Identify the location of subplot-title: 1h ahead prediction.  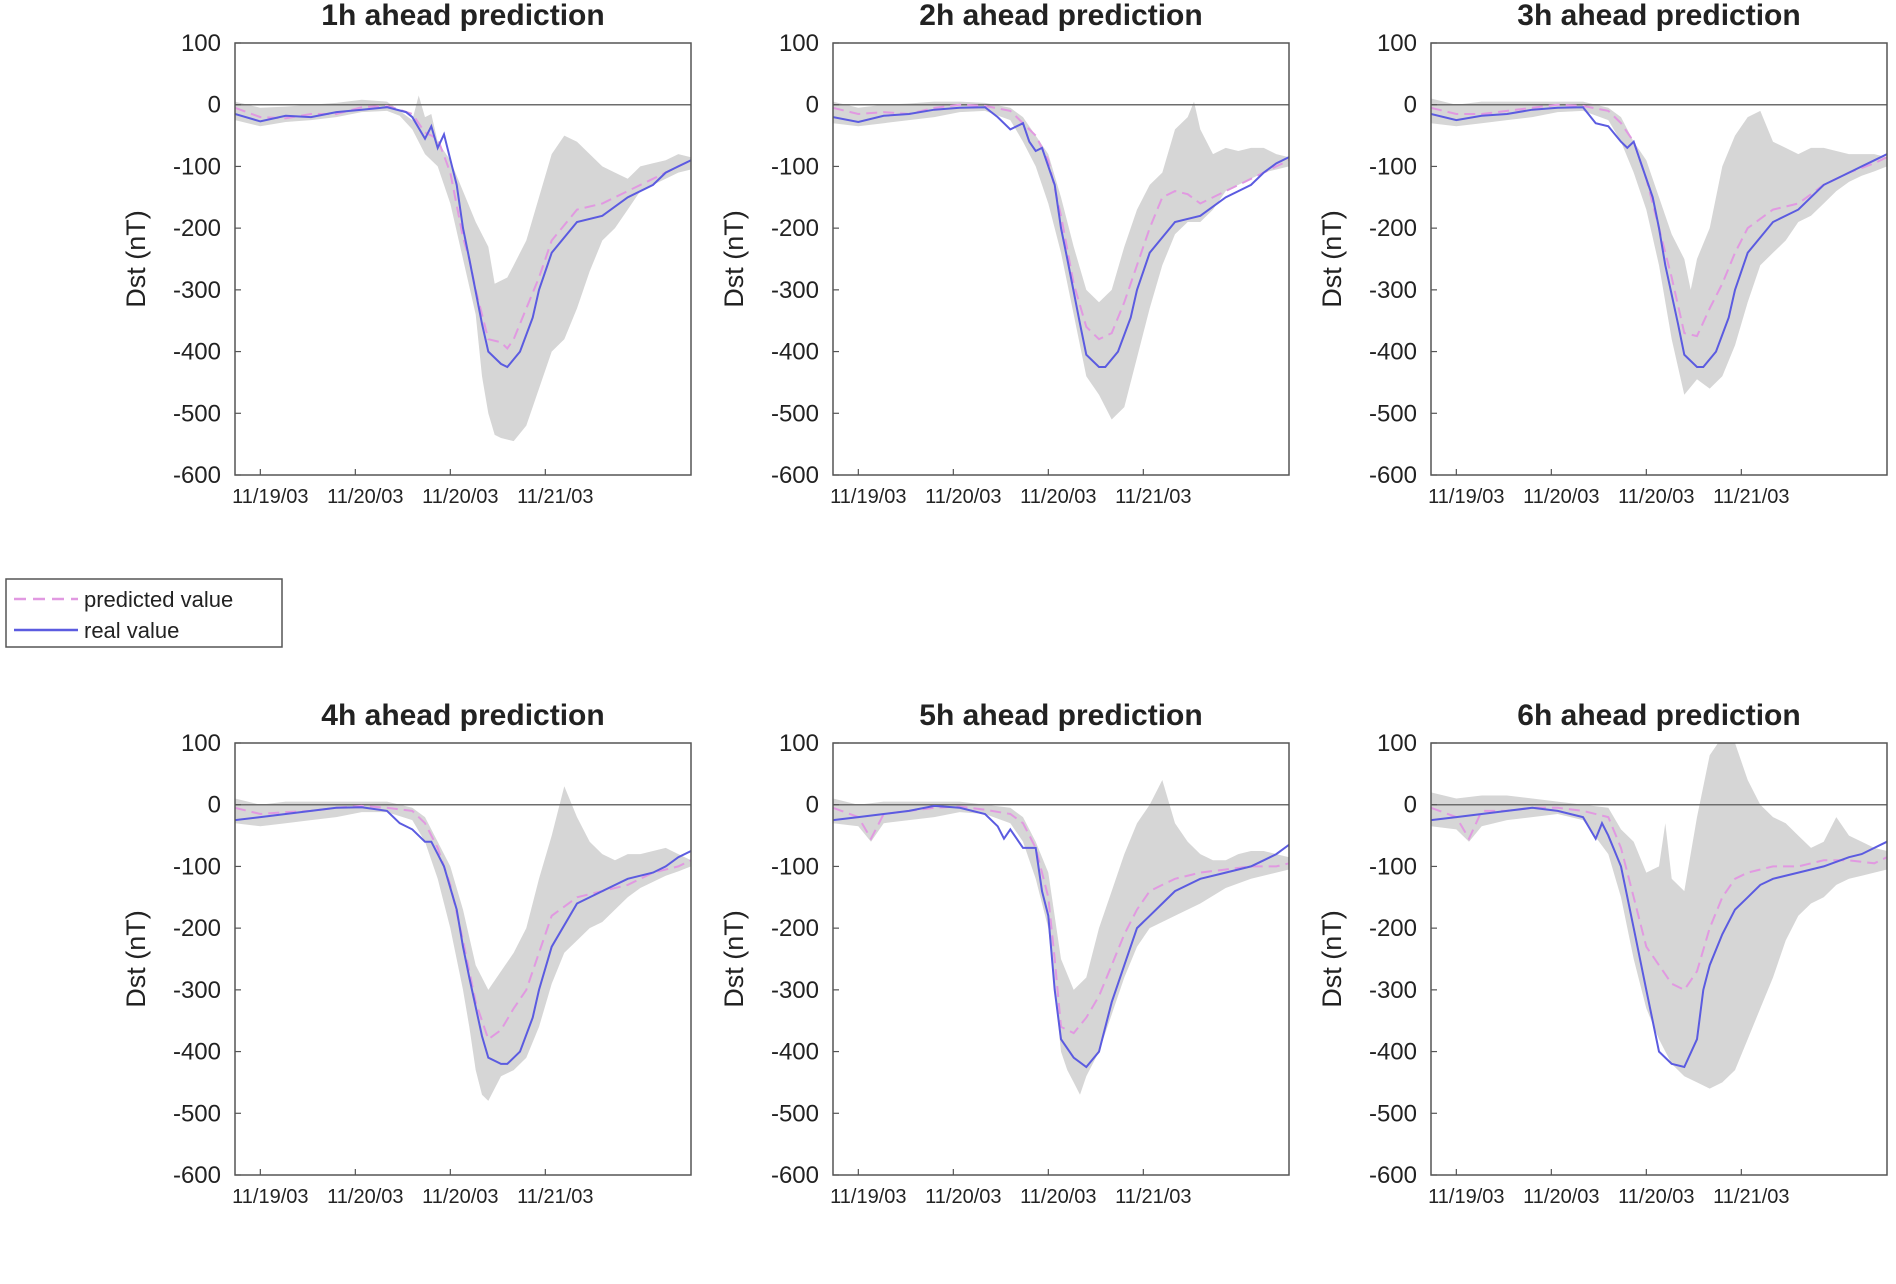
(462, 16).